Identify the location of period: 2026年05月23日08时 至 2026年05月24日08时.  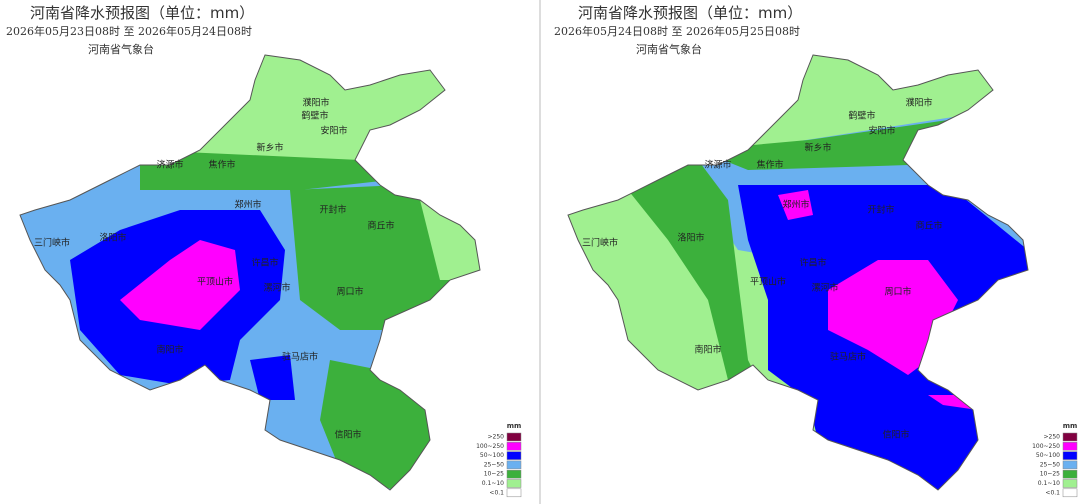
(129, 31).